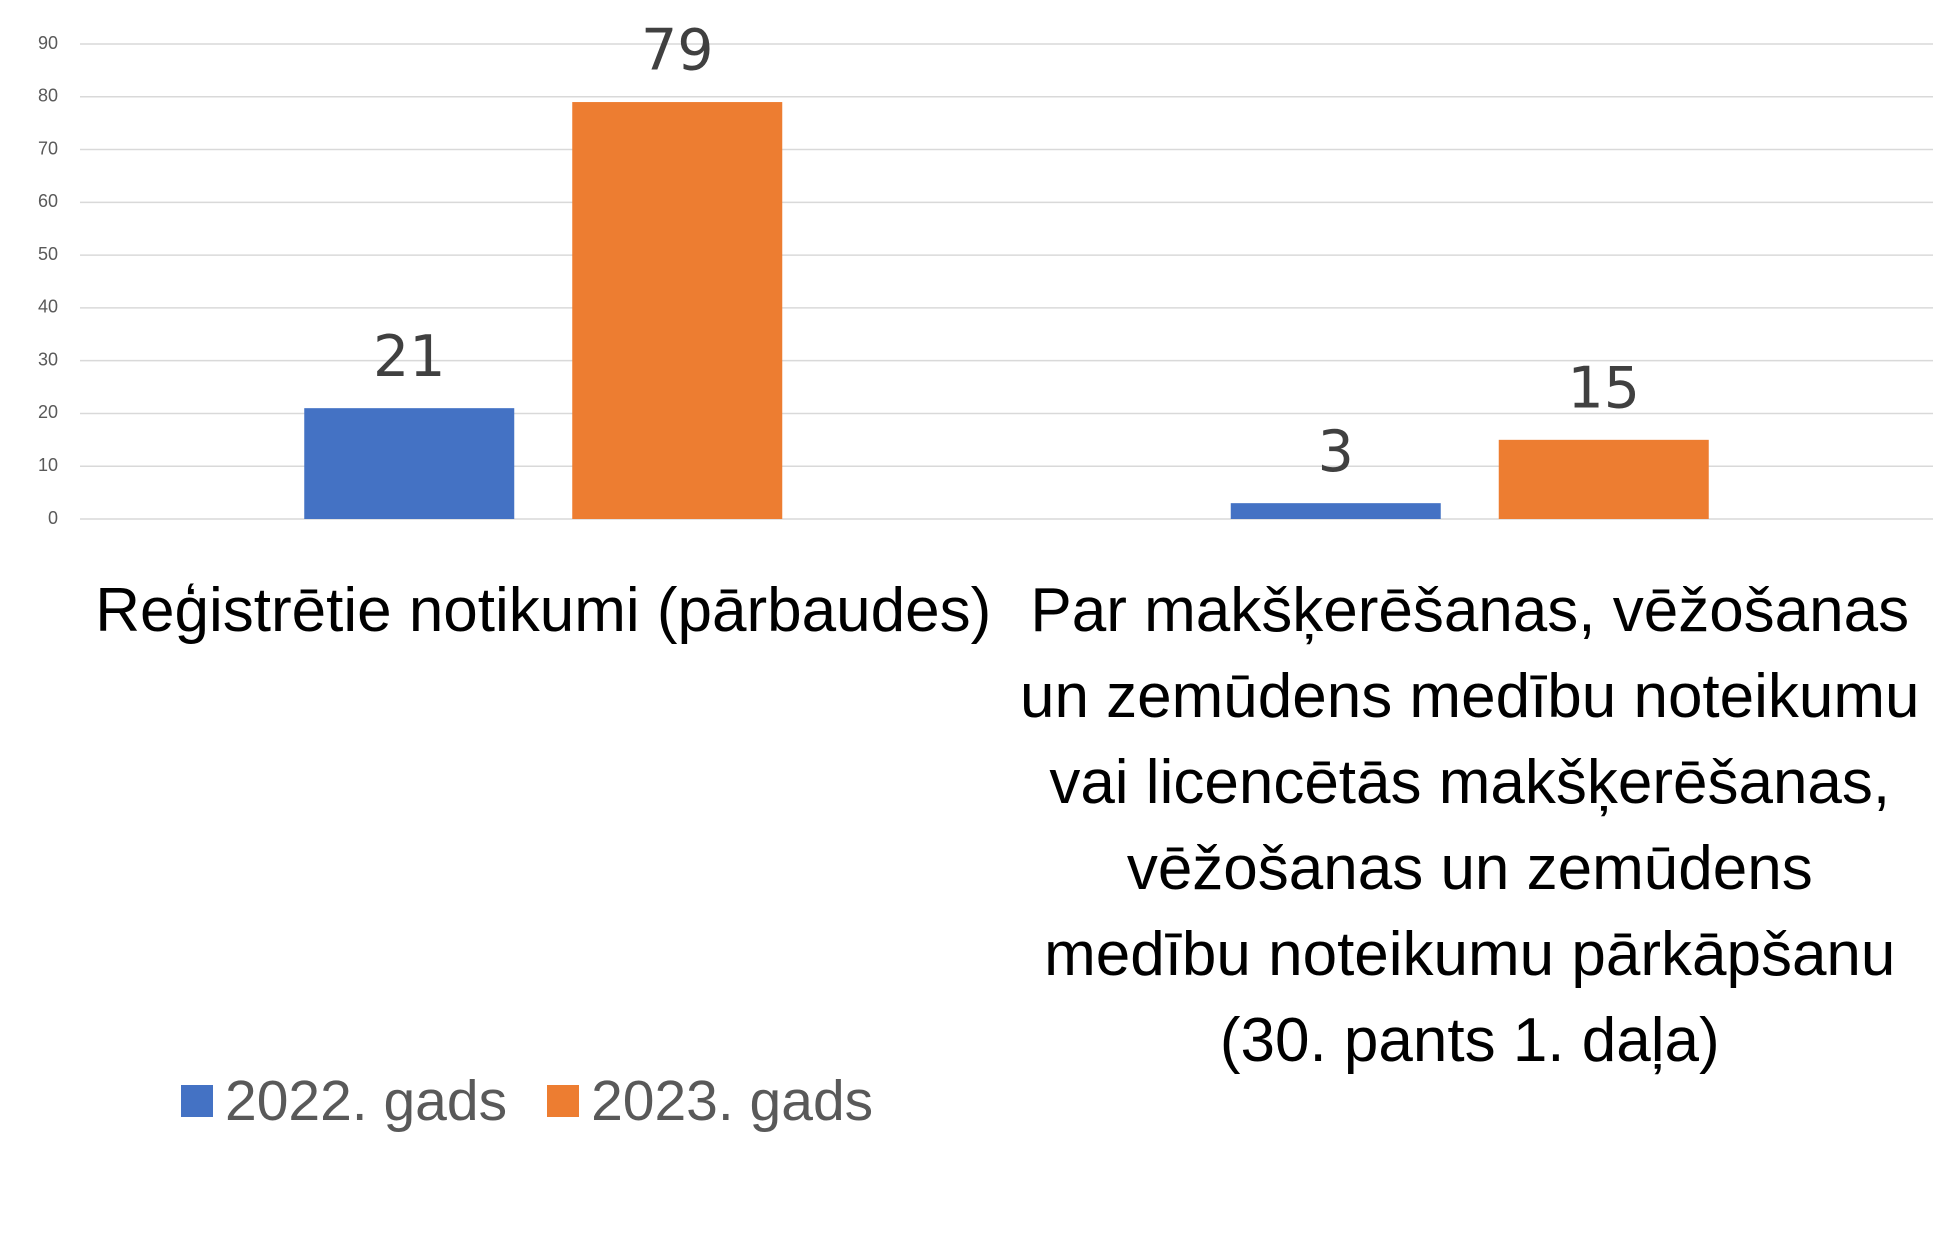 This screenshot has height=1249, width=1933. I want to click on y-tick-label: 50, so click(48, 254).